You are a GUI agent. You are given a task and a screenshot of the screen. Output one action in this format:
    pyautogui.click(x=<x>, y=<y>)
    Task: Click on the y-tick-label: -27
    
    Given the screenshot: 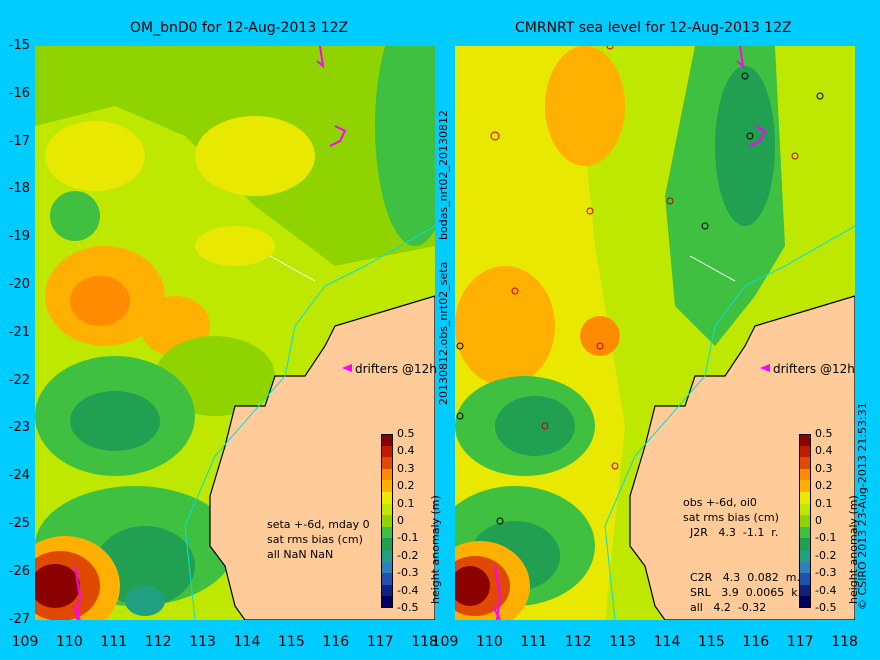 What is the action you would take?
    pyautogui.click(x=19, y=619)
    